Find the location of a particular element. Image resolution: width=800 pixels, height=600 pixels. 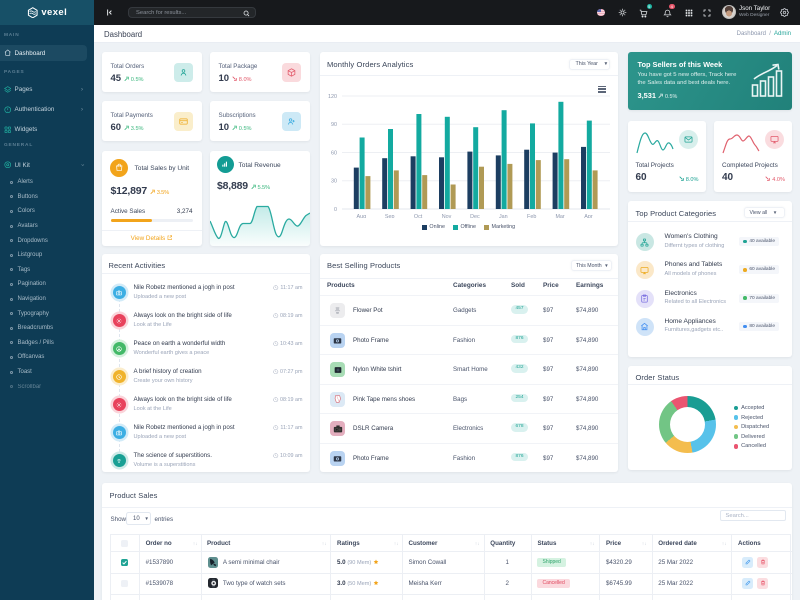

svg-text: Sep is located at coordinates (390, 216).